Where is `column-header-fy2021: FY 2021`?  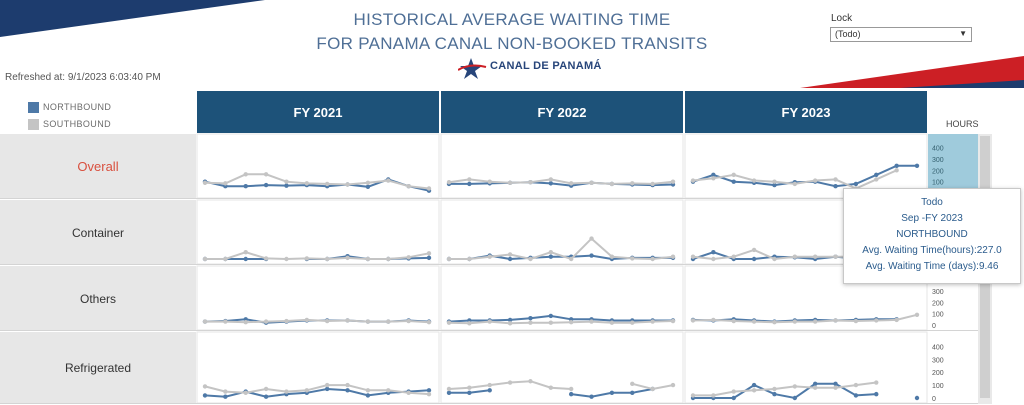 column-header-fy2021: FY 2021 is located at coordinates (318, 112).